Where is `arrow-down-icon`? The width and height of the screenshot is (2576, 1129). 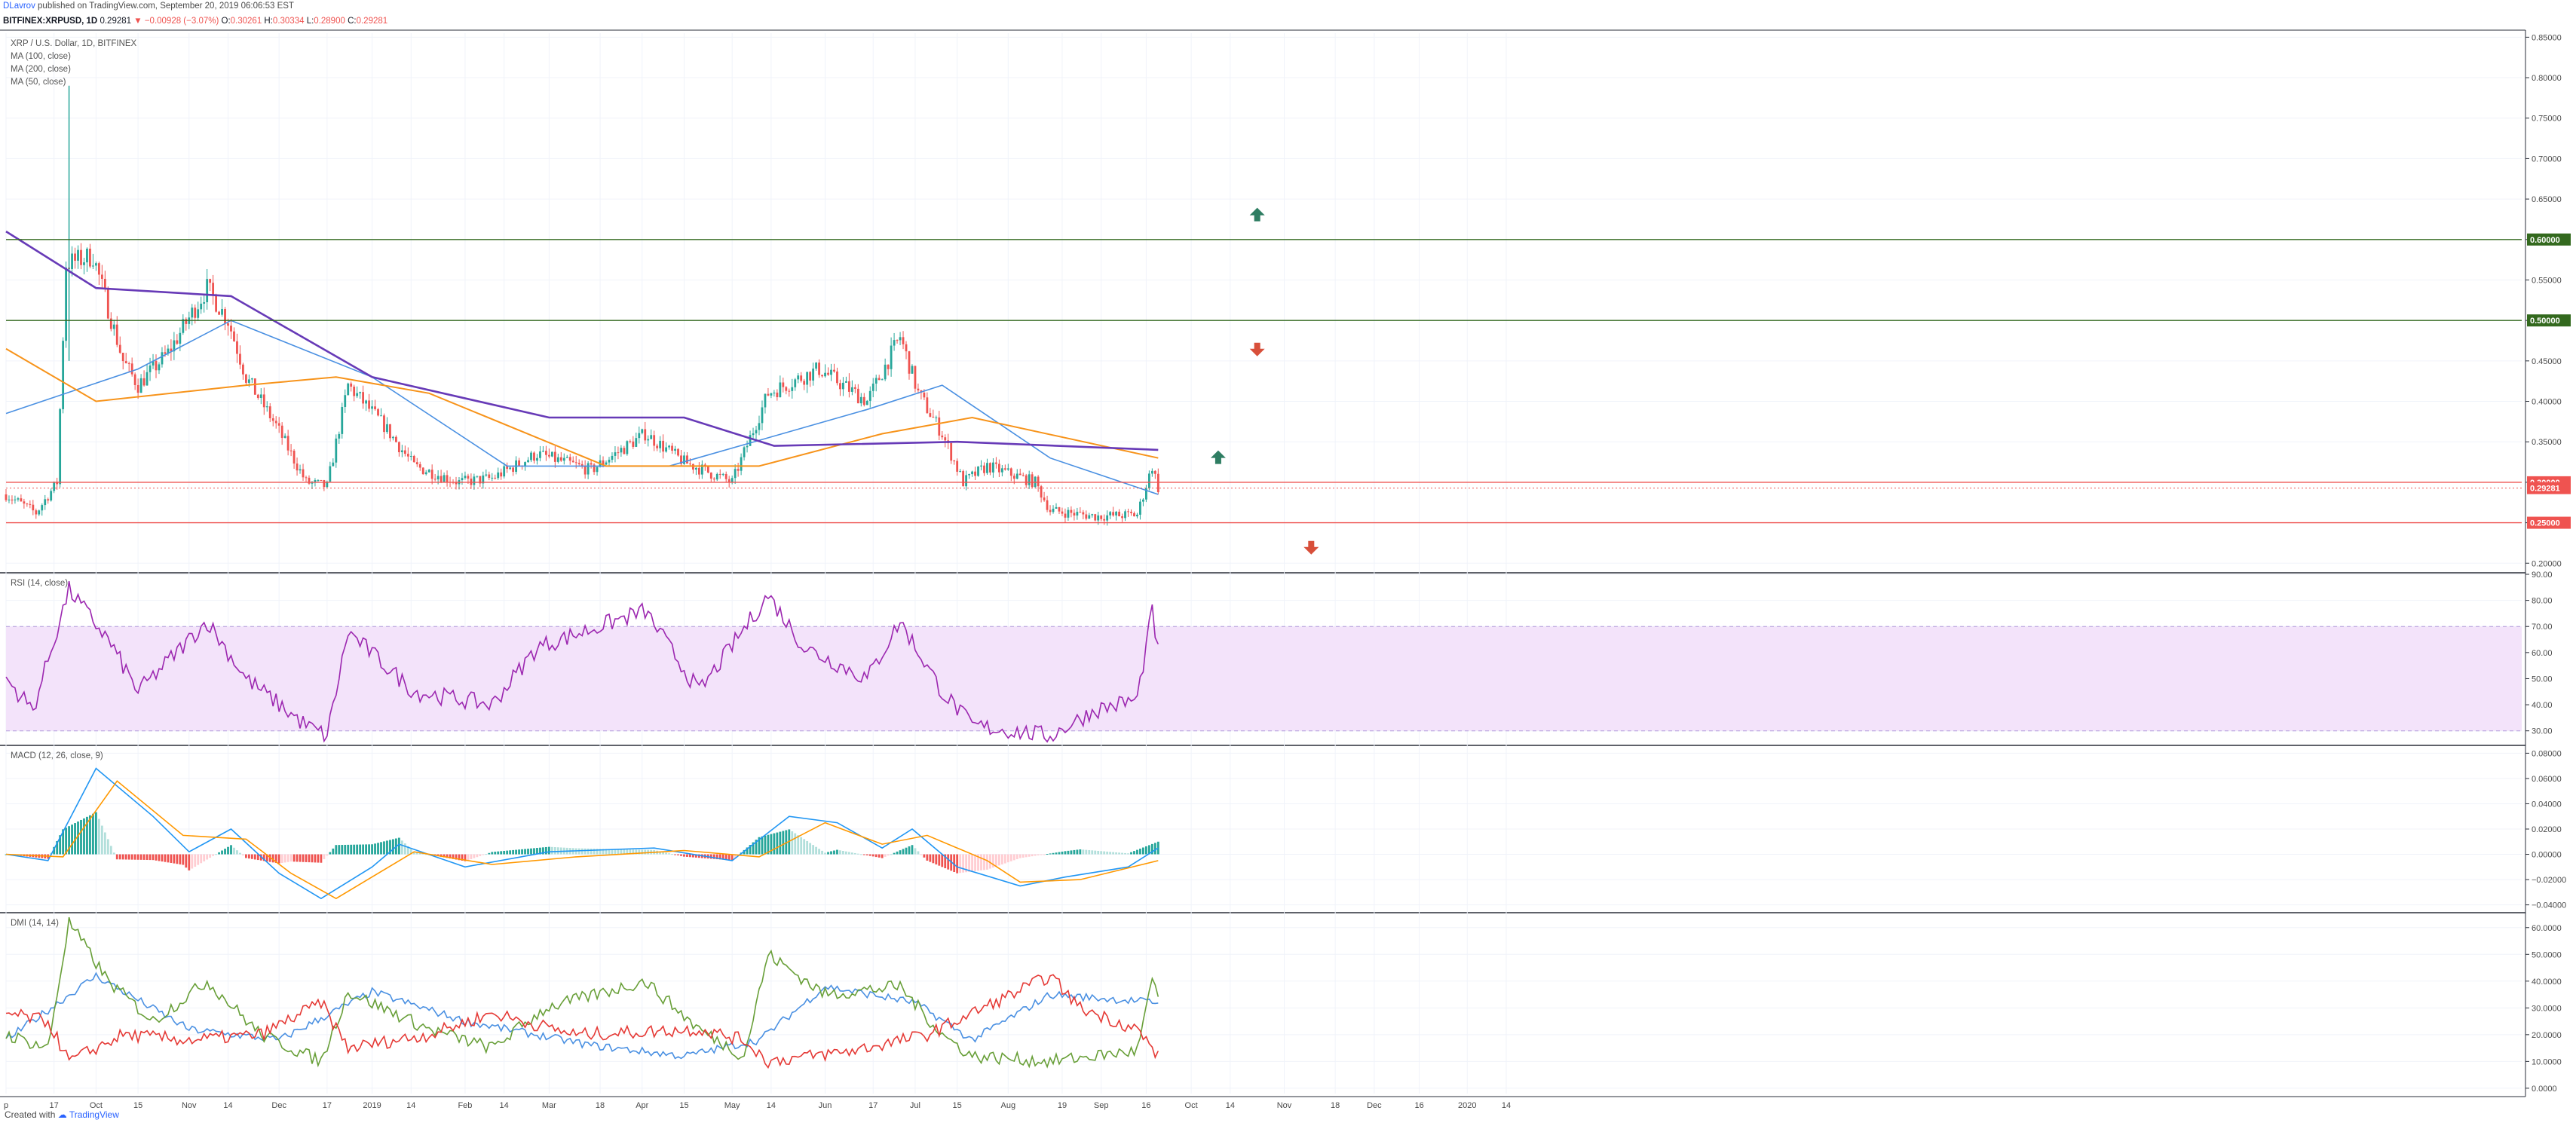
arrow-down-icon is located at coordinates (1257, 349).